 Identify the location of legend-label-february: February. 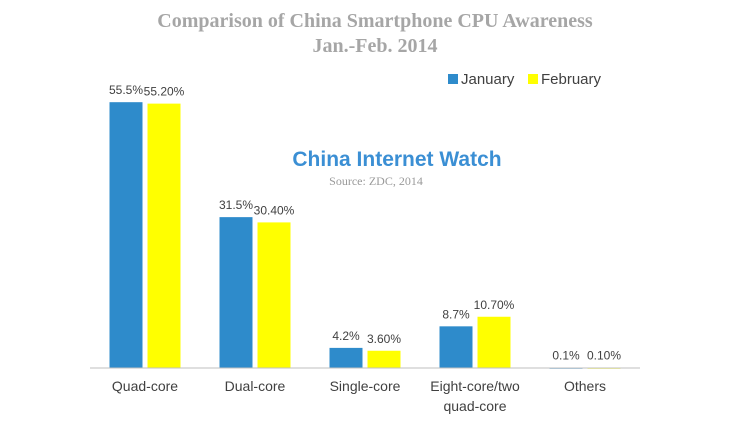
(571, 79).